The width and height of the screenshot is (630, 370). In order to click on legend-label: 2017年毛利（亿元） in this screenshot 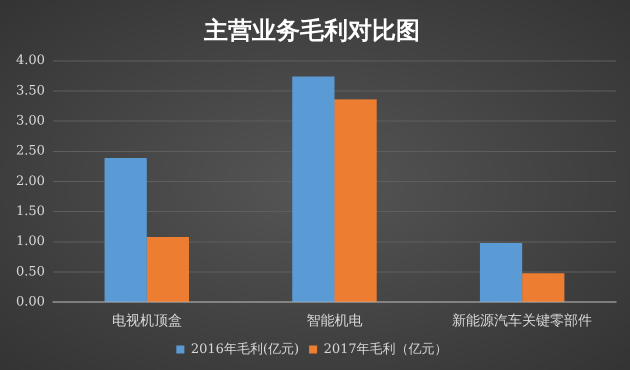, I will do `click(386, 349)`.